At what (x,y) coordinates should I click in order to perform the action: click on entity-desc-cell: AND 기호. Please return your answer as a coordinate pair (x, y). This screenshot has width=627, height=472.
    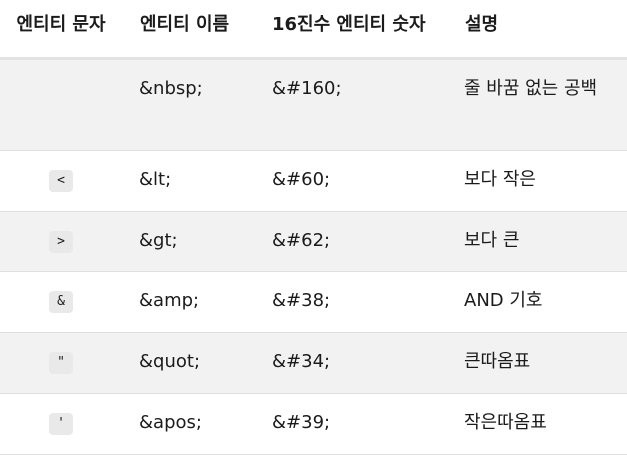
    Looking at the image, I should click on (537, 302).